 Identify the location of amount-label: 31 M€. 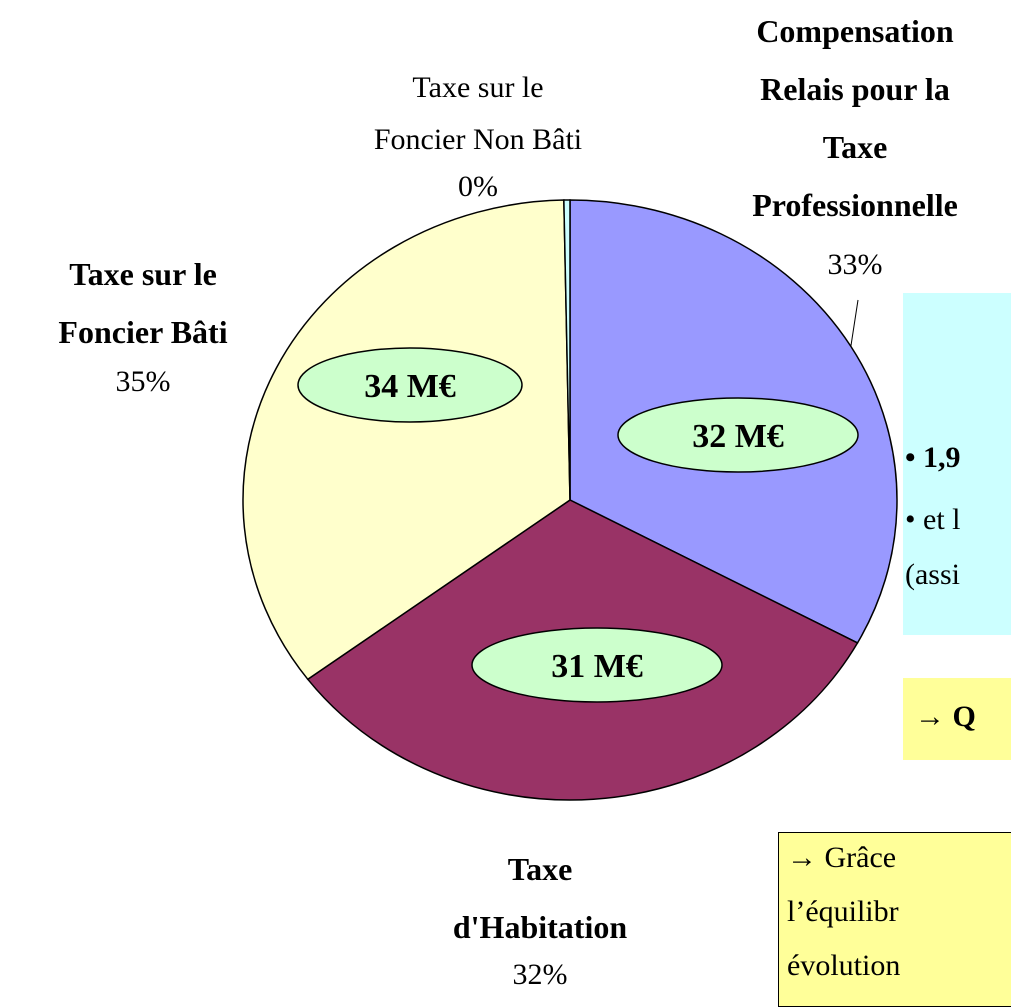
(597, 666).